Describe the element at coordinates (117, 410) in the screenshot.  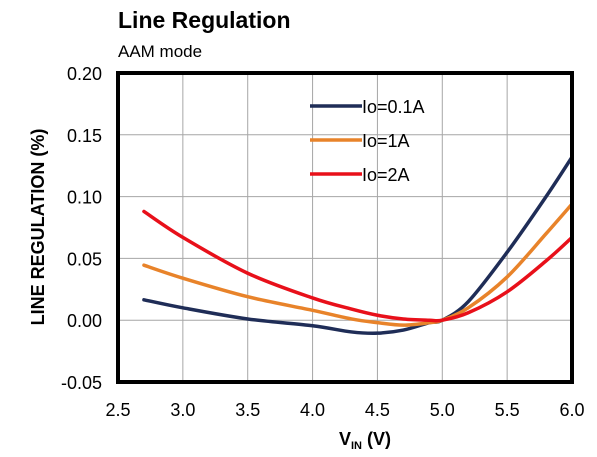
I see `x-tick-label: 2.5` at that location.